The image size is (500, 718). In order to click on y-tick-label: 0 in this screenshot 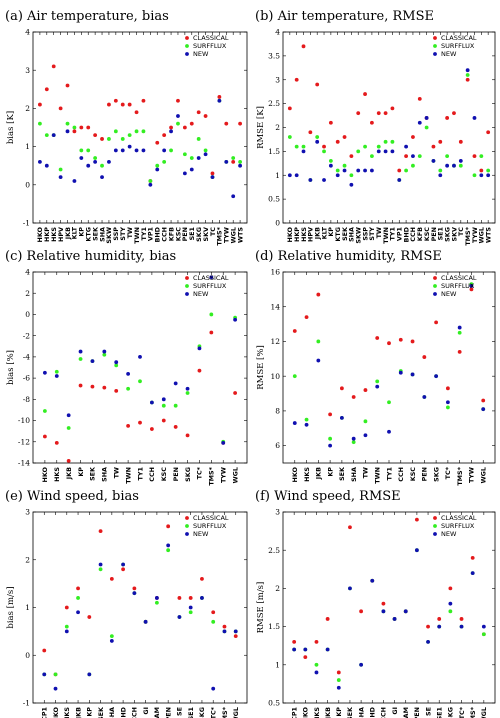, I will do `click(27, 314)`.